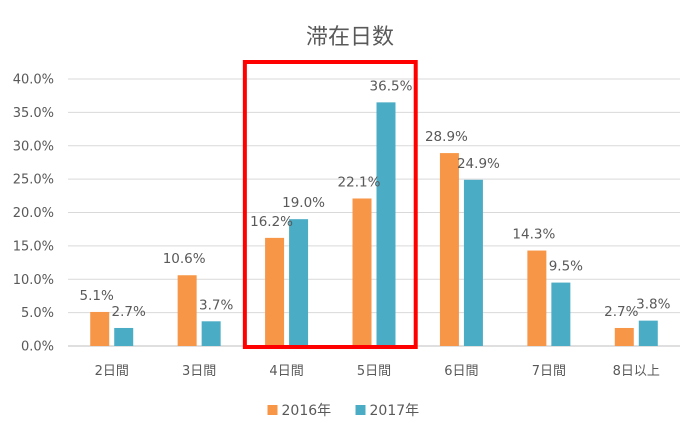 The image size is (700, 441). What do you see at coordinates (37, 347) in the screenshot?
I see `y-tick-label: 0.0%` at bounding box center [37, 347].